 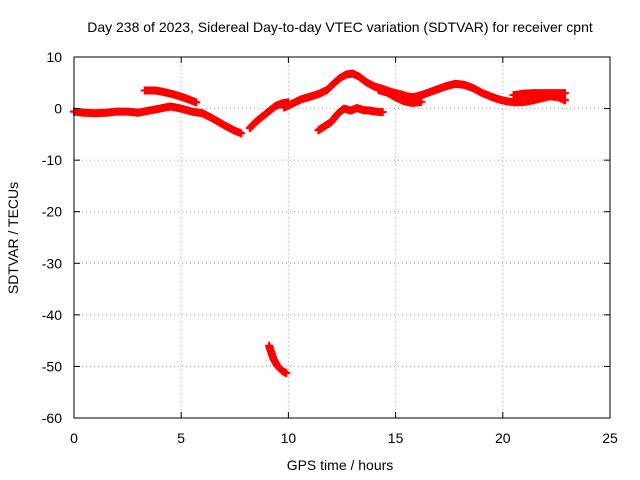 What do you see at coordinates (52, 315) in the screenshot?
I see `y-tick-label: -40` at bounding box center [52, 315].